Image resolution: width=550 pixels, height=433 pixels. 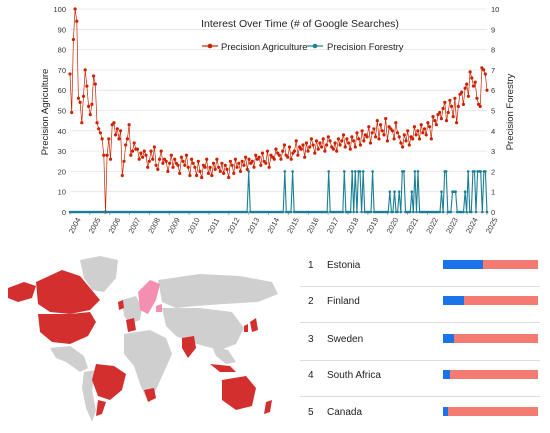 I want to click on map-region-alaska, so click(x=22, y=292).